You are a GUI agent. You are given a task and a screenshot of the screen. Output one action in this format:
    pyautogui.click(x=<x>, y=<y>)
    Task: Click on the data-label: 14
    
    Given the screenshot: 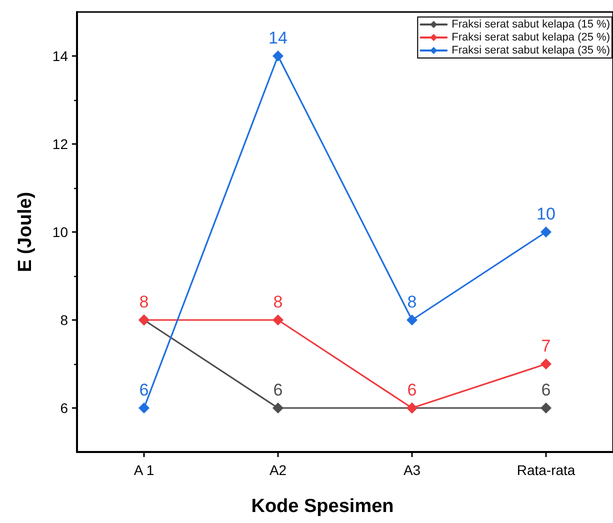 What is the action you would take?
    pyautogui.click(x=278, y=38)
    